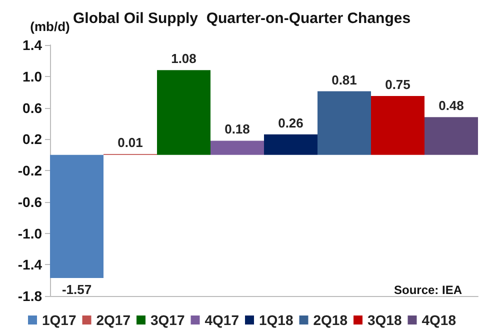 This screenshot has height=334, width=484. I want to click on data-label: -1.57, so click(77, 289).